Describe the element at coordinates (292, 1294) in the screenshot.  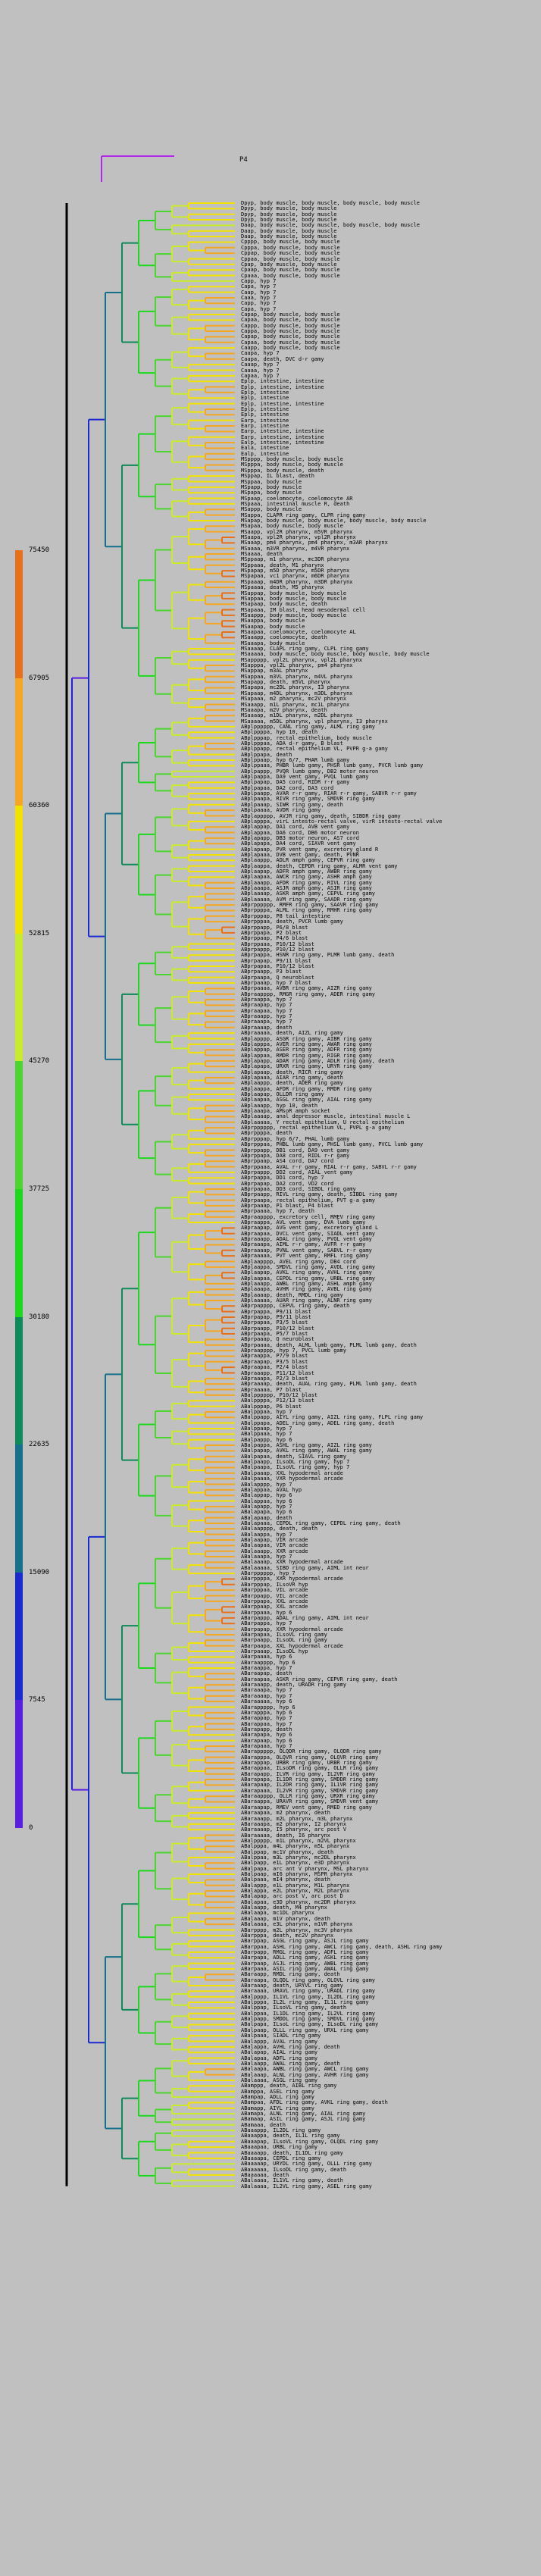
I see `leaf-label: ABplaaaap, death, RMDL ring gamy` at that location.